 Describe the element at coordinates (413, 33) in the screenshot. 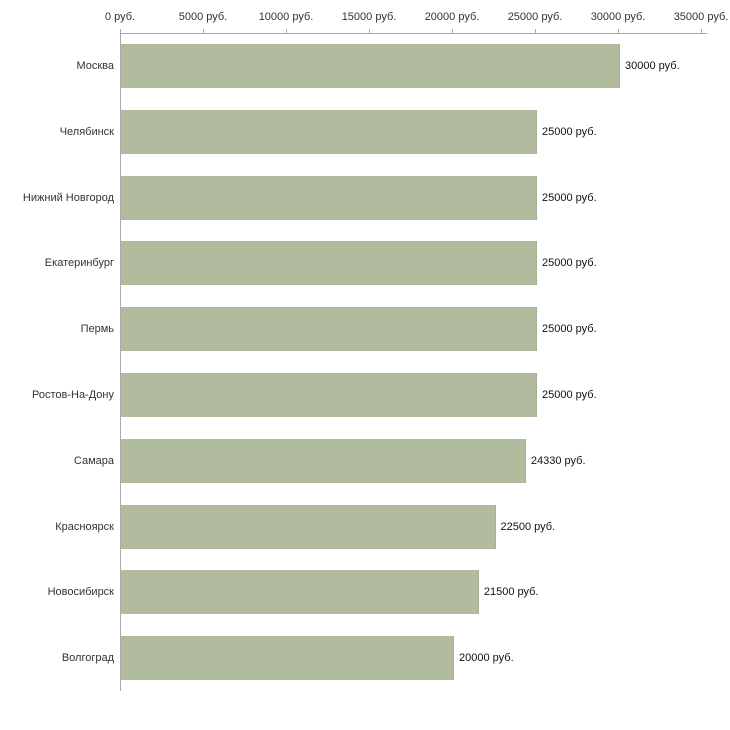

I see `x-axis-line` at that location.